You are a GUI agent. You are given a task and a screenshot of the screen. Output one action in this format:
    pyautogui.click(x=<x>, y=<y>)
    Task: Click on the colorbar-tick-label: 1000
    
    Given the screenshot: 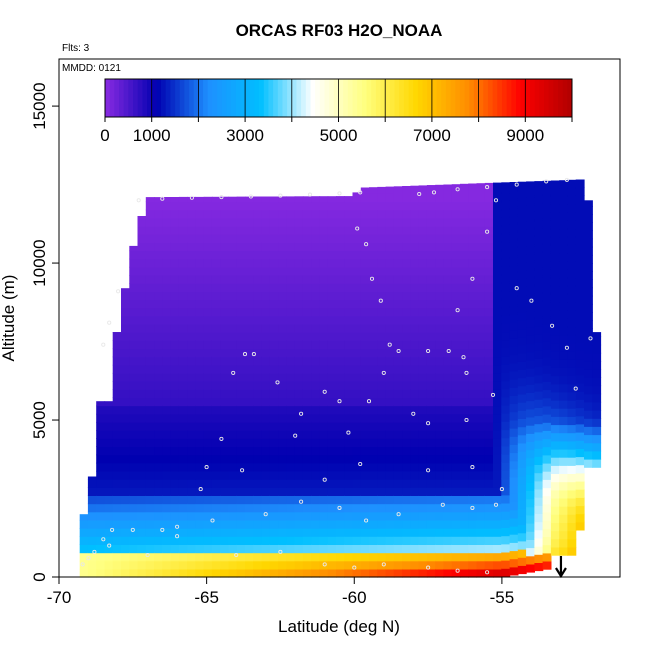 What is the action you would take?
    pyautogui.click(x=152, y=135)
    